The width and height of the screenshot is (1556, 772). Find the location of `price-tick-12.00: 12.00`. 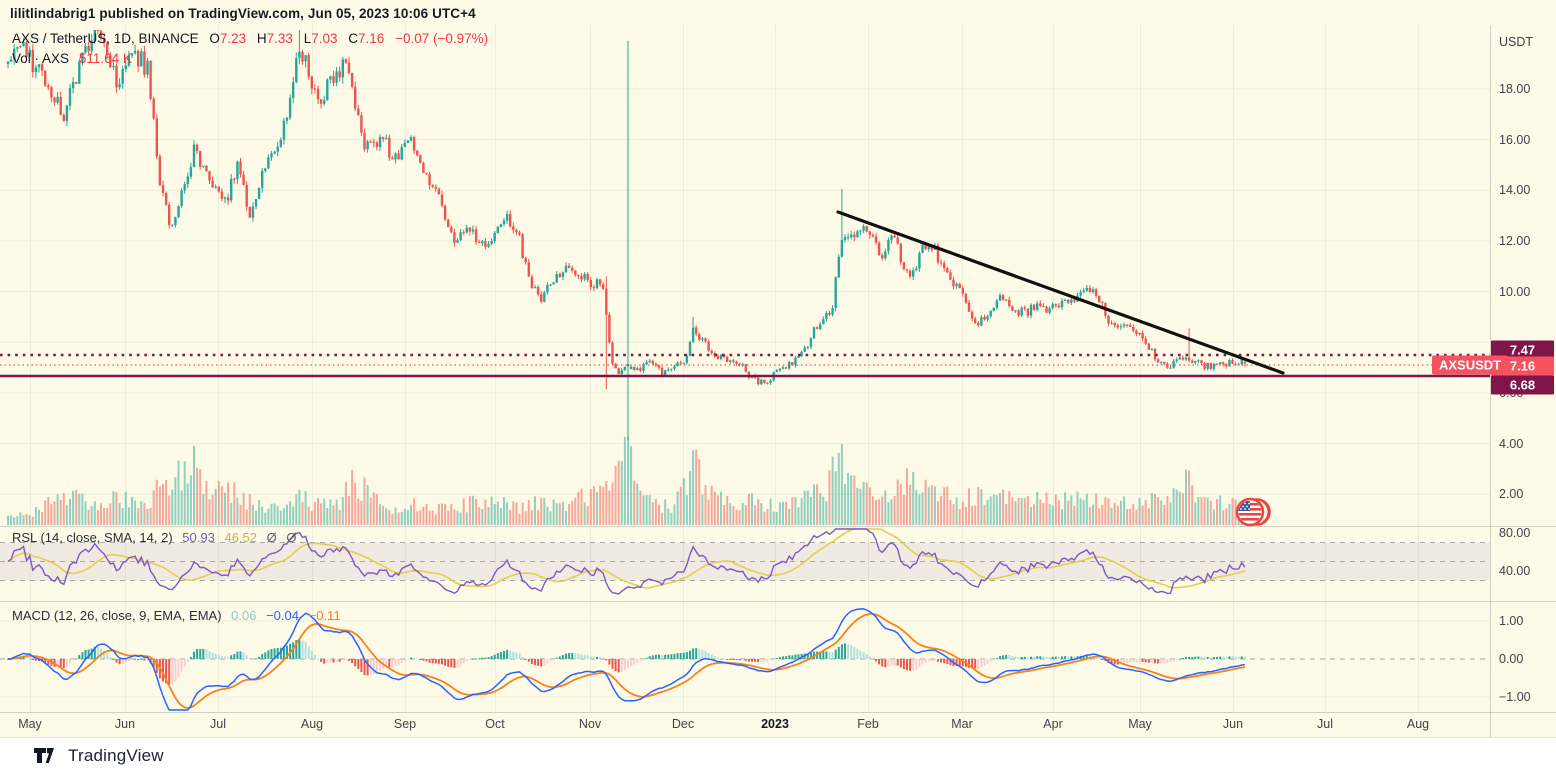

price-tick-12.00: 12.00 is located at coordinates (1515, 240).